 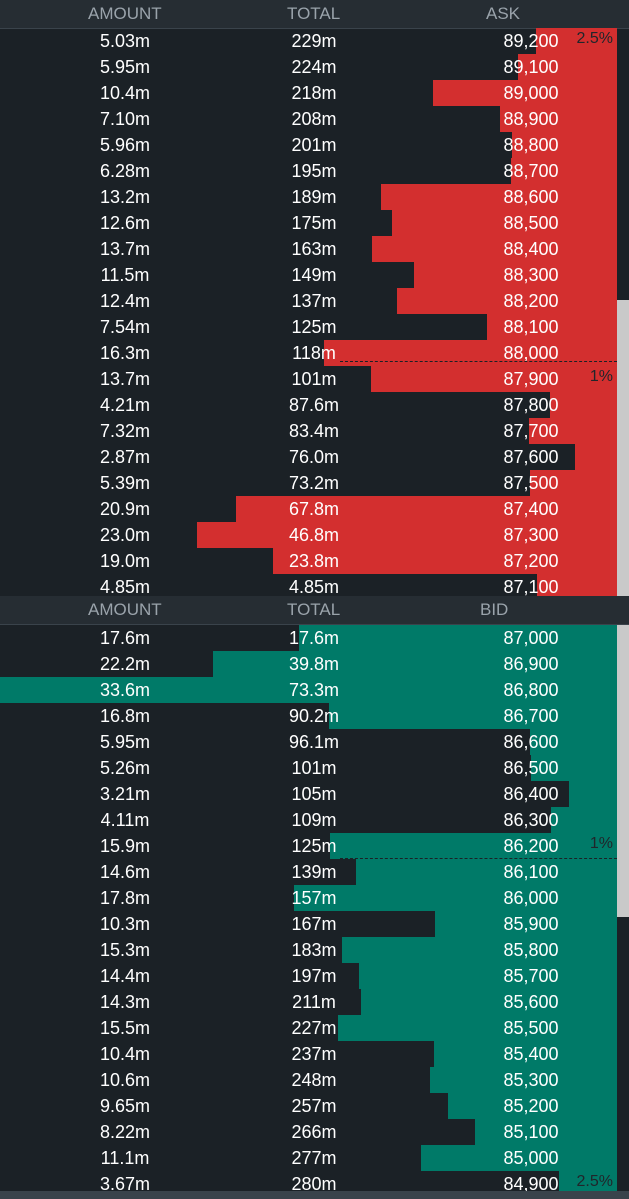 What do you see at coordinates (314, 1054) in the screenshot?
I see `bid-row: 10.4m 237m 85,400` at bounding box center [314, 1054].